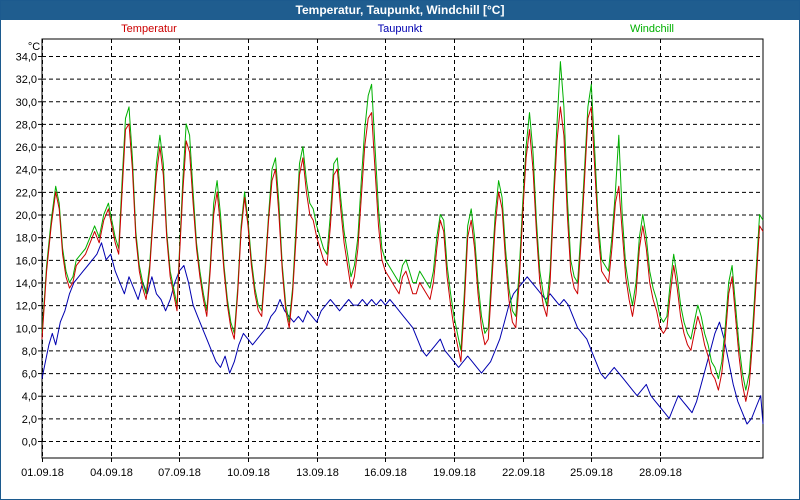 Image resolution: width=800 pixels, height=500 pixels. What do you see at coordinates (26, 57) in the screenshot?
I see `y-tick-label: 34,0` at bounding box center [26, 57].